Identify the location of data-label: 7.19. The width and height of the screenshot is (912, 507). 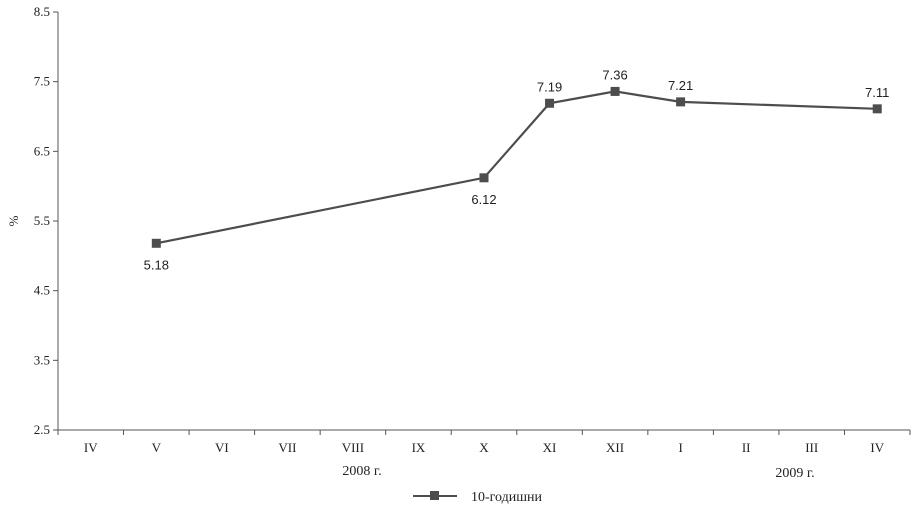
(549, 86).